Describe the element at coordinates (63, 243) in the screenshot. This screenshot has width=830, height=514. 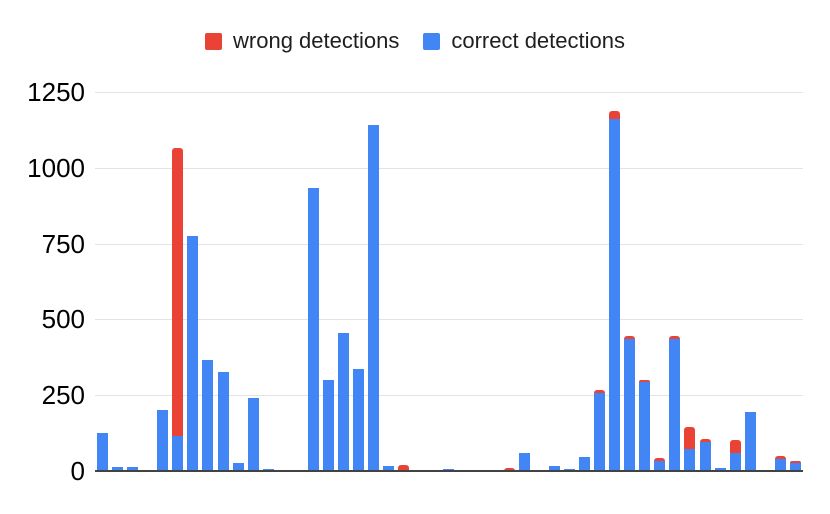
I see `y-tick-label: 750` at that location.